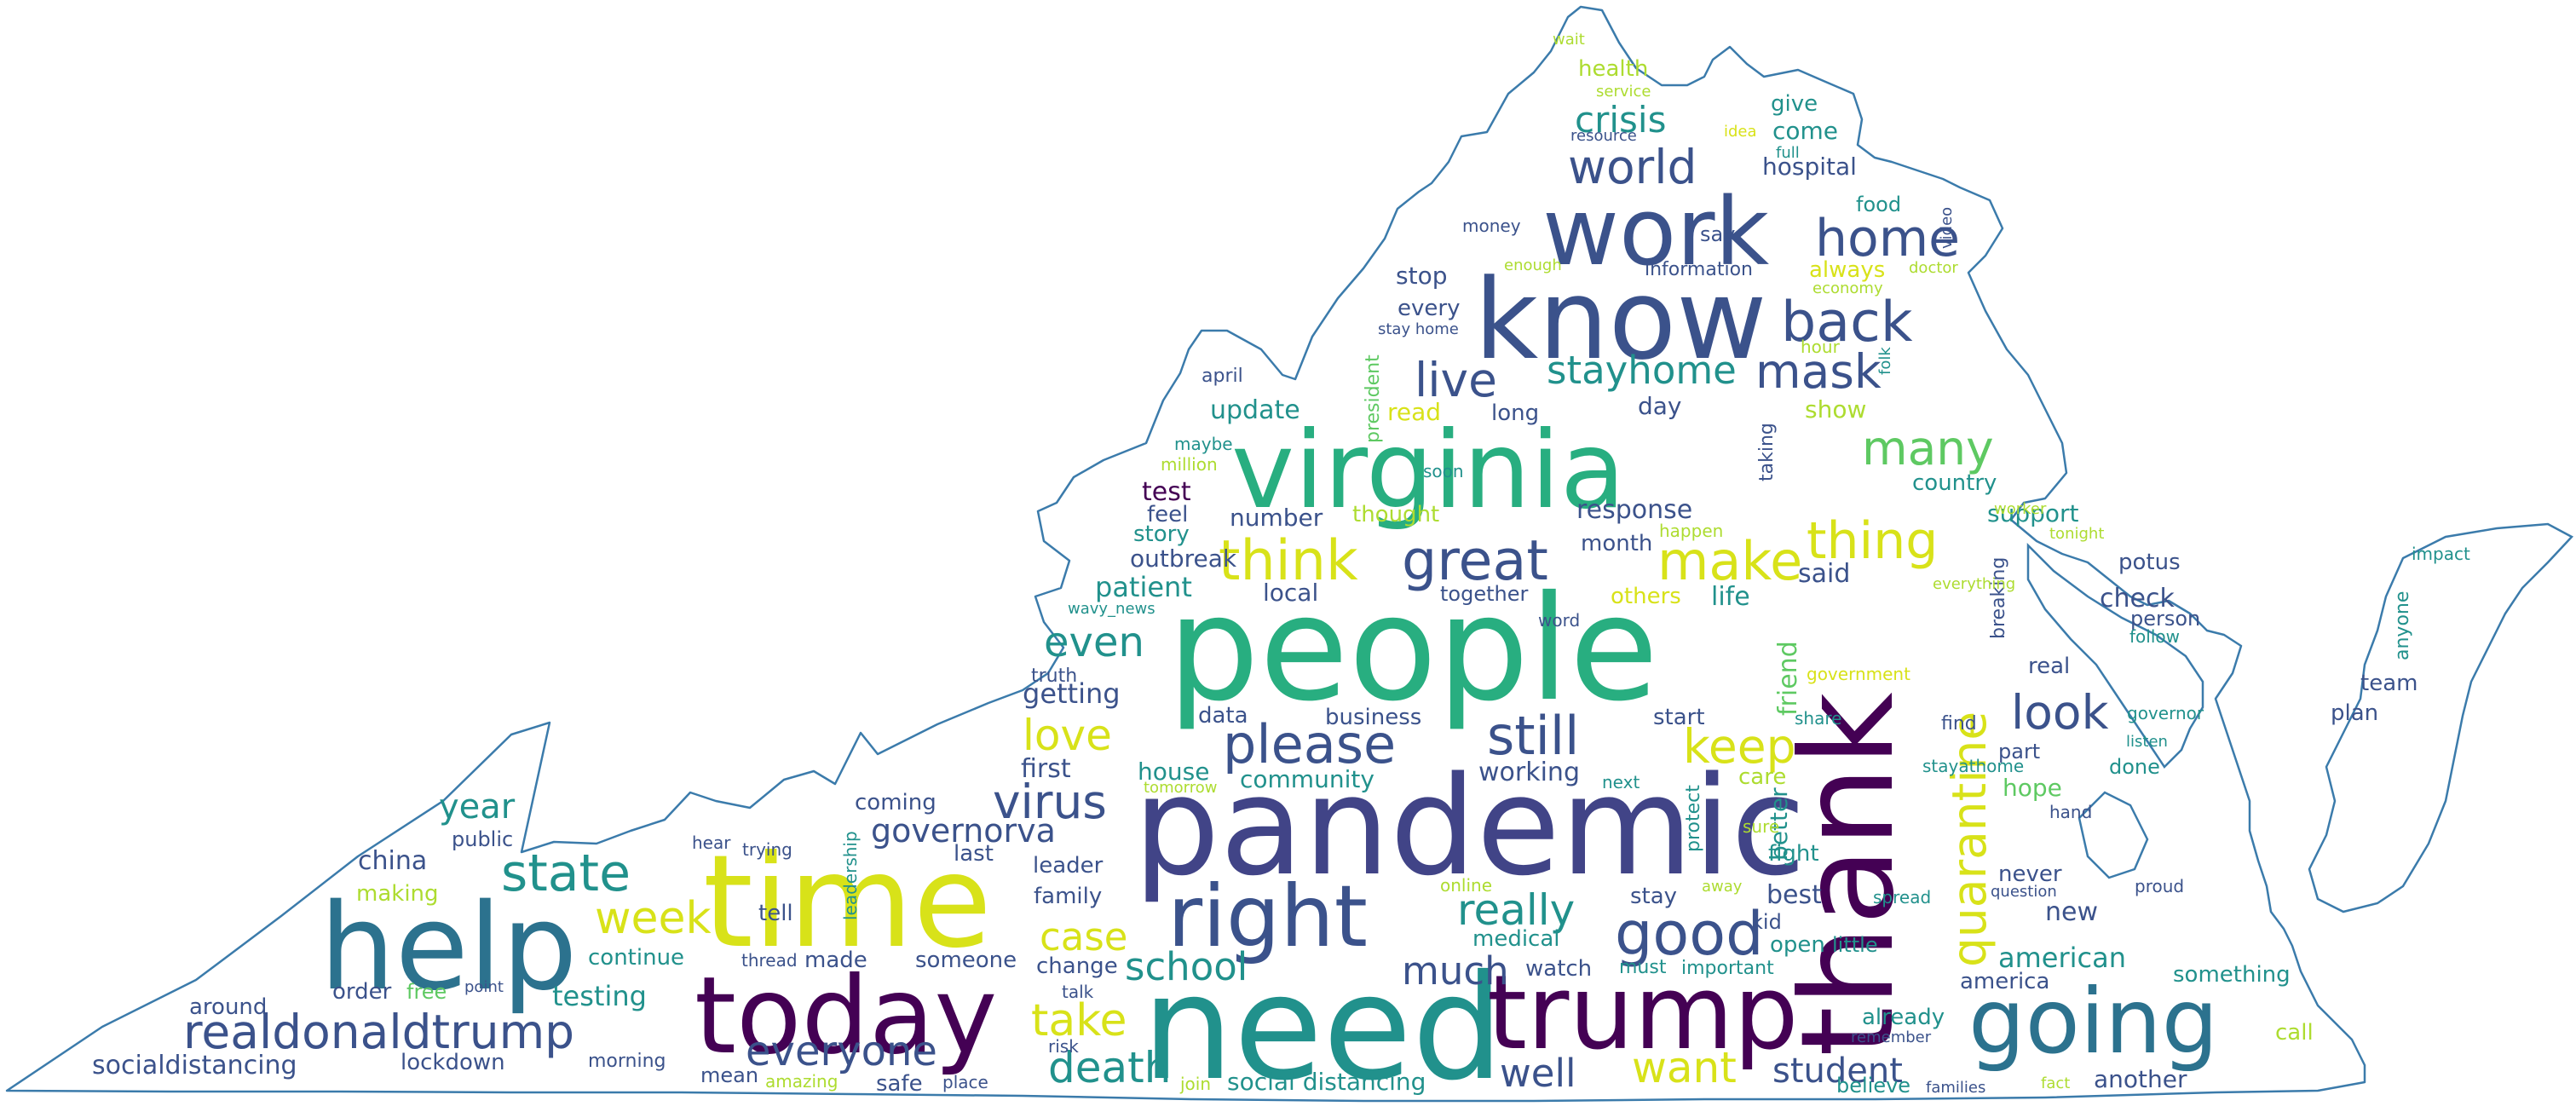 This screenshot has width=2576, height=1112. What do you see at coordinates (1077, 966) in the screenshot?
I see `word-change: change` at bounding box center [1077, 966].